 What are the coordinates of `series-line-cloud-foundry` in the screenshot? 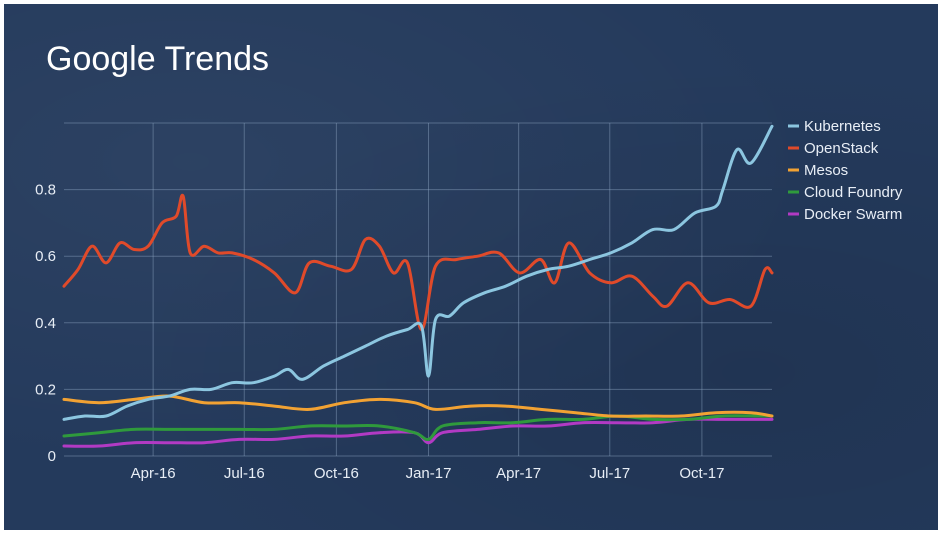 It's located at (418, 428).